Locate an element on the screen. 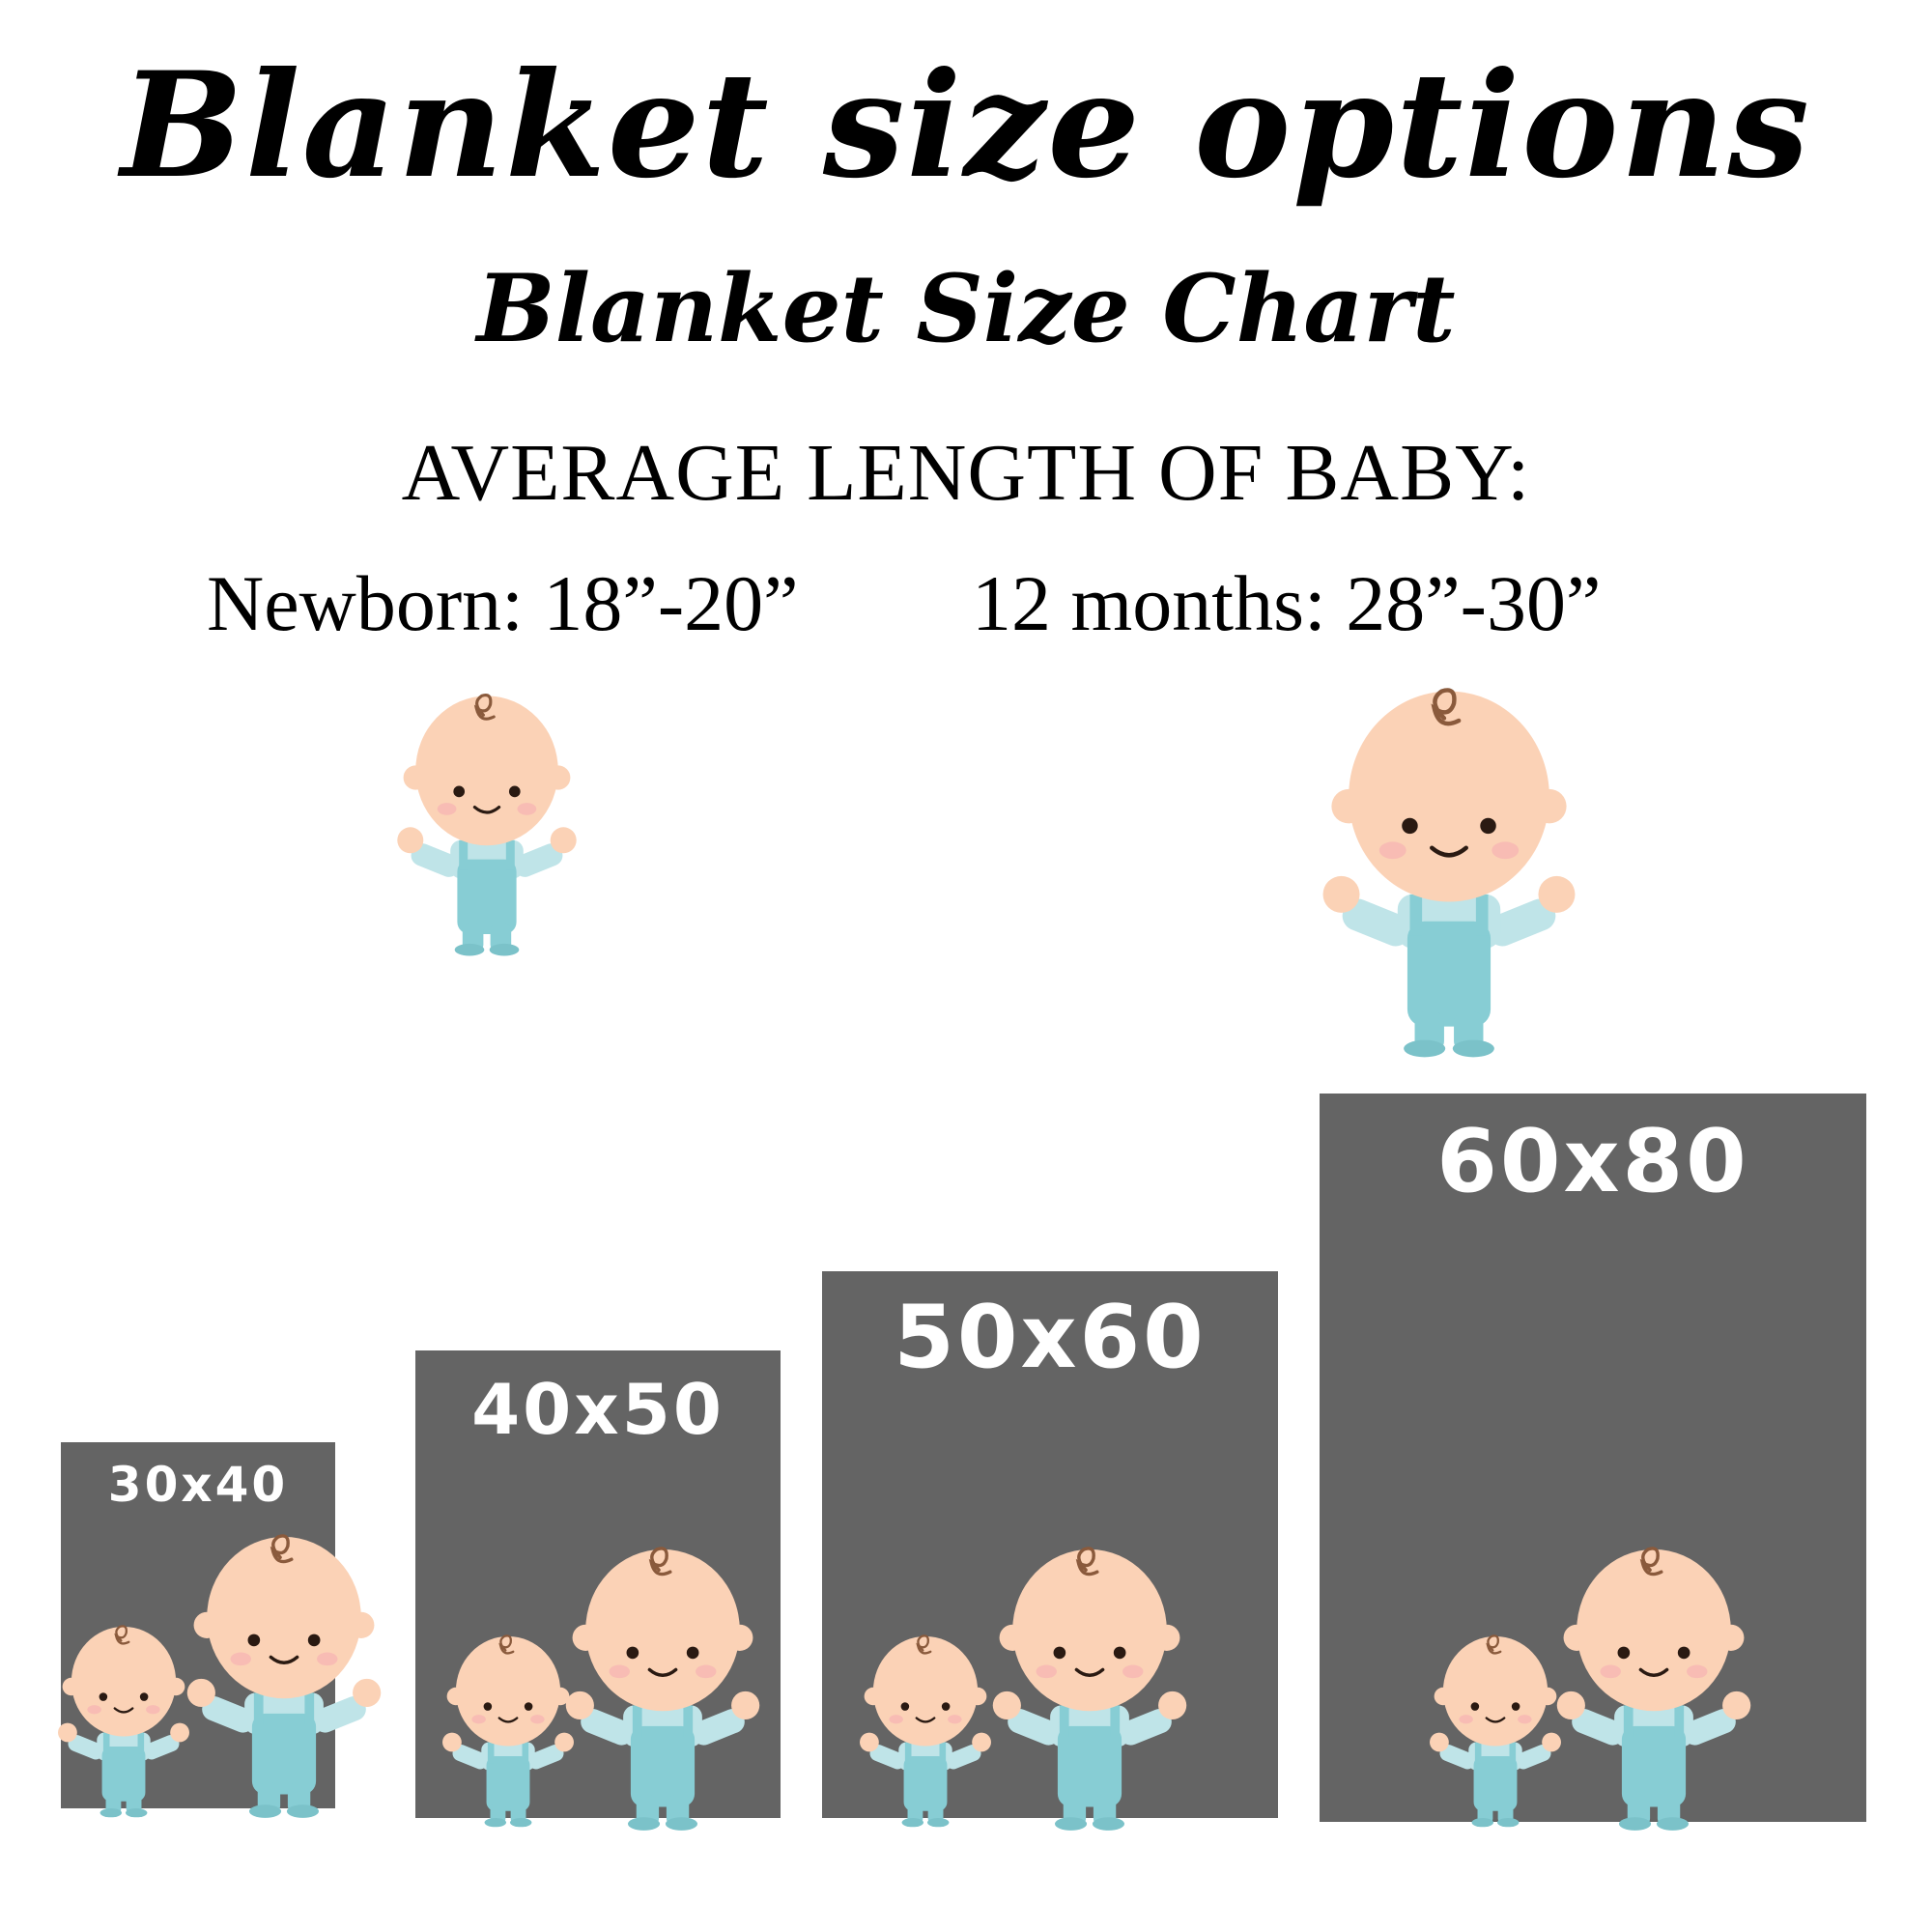 This screenshot has width=1932, height=1932. twelve-month-length-label: 12 months: 28”-30” is located at coordinates (1287, 603).